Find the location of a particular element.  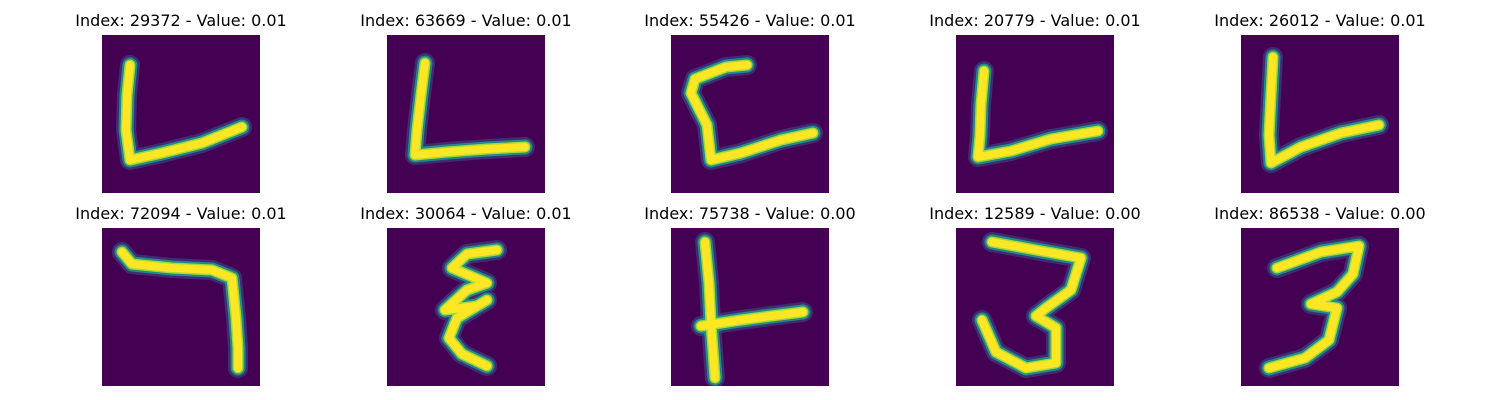

panel-title: Index: 29372 - Value: 0.01 is located at coordinates (181, 20).